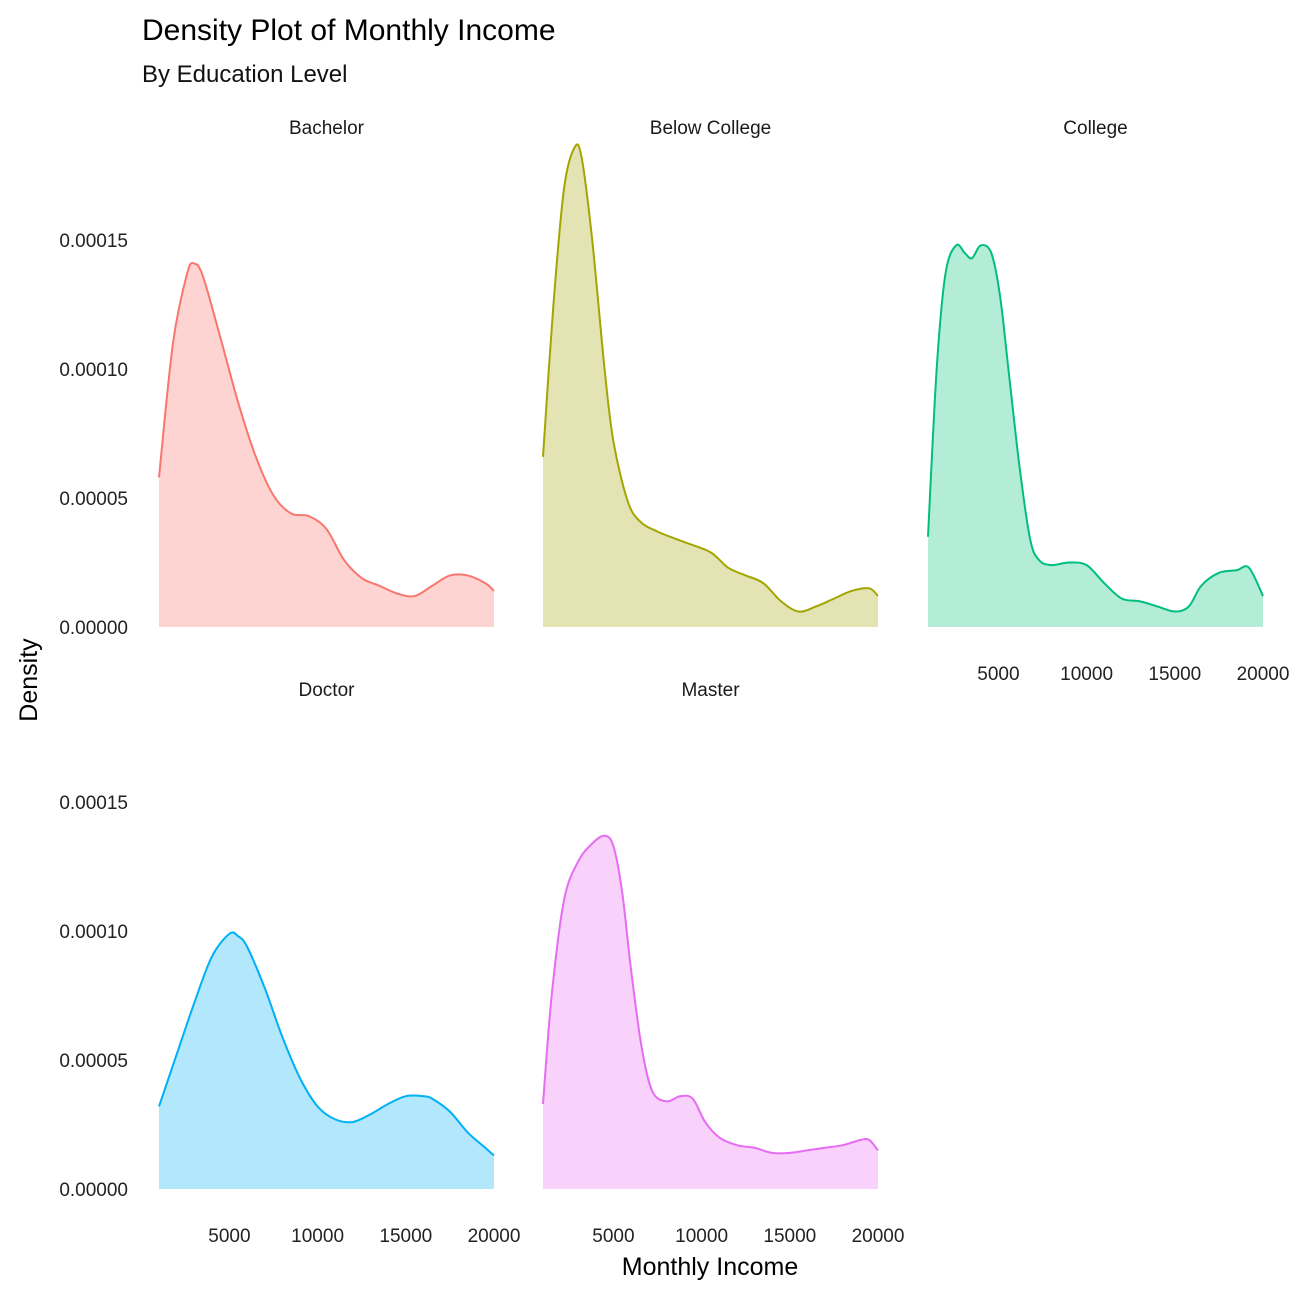 The width and height of the screenshot is (1296, 1296). Describe the element at coordinates (710, 690) in the screenshot. I see `facet-label-master: Master` at that location.